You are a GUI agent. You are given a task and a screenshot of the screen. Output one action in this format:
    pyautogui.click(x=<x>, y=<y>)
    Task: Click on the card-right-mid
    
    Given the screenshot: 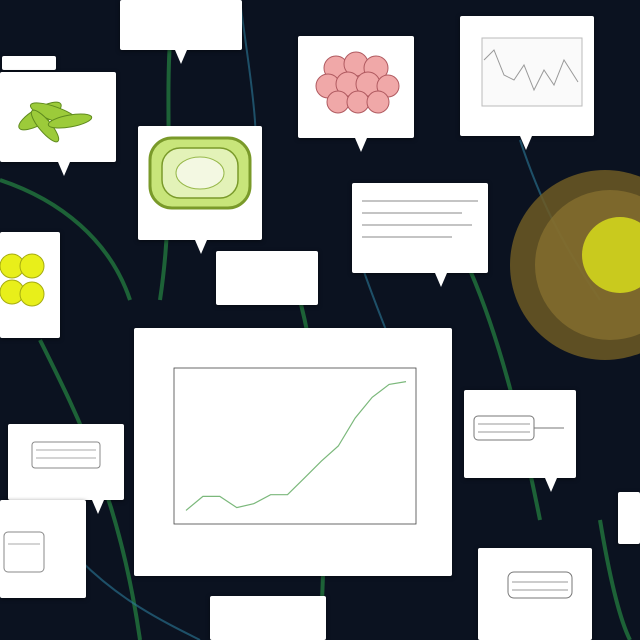 What is the action you would take?
    pyautogui.click(x=520, y=434)
    